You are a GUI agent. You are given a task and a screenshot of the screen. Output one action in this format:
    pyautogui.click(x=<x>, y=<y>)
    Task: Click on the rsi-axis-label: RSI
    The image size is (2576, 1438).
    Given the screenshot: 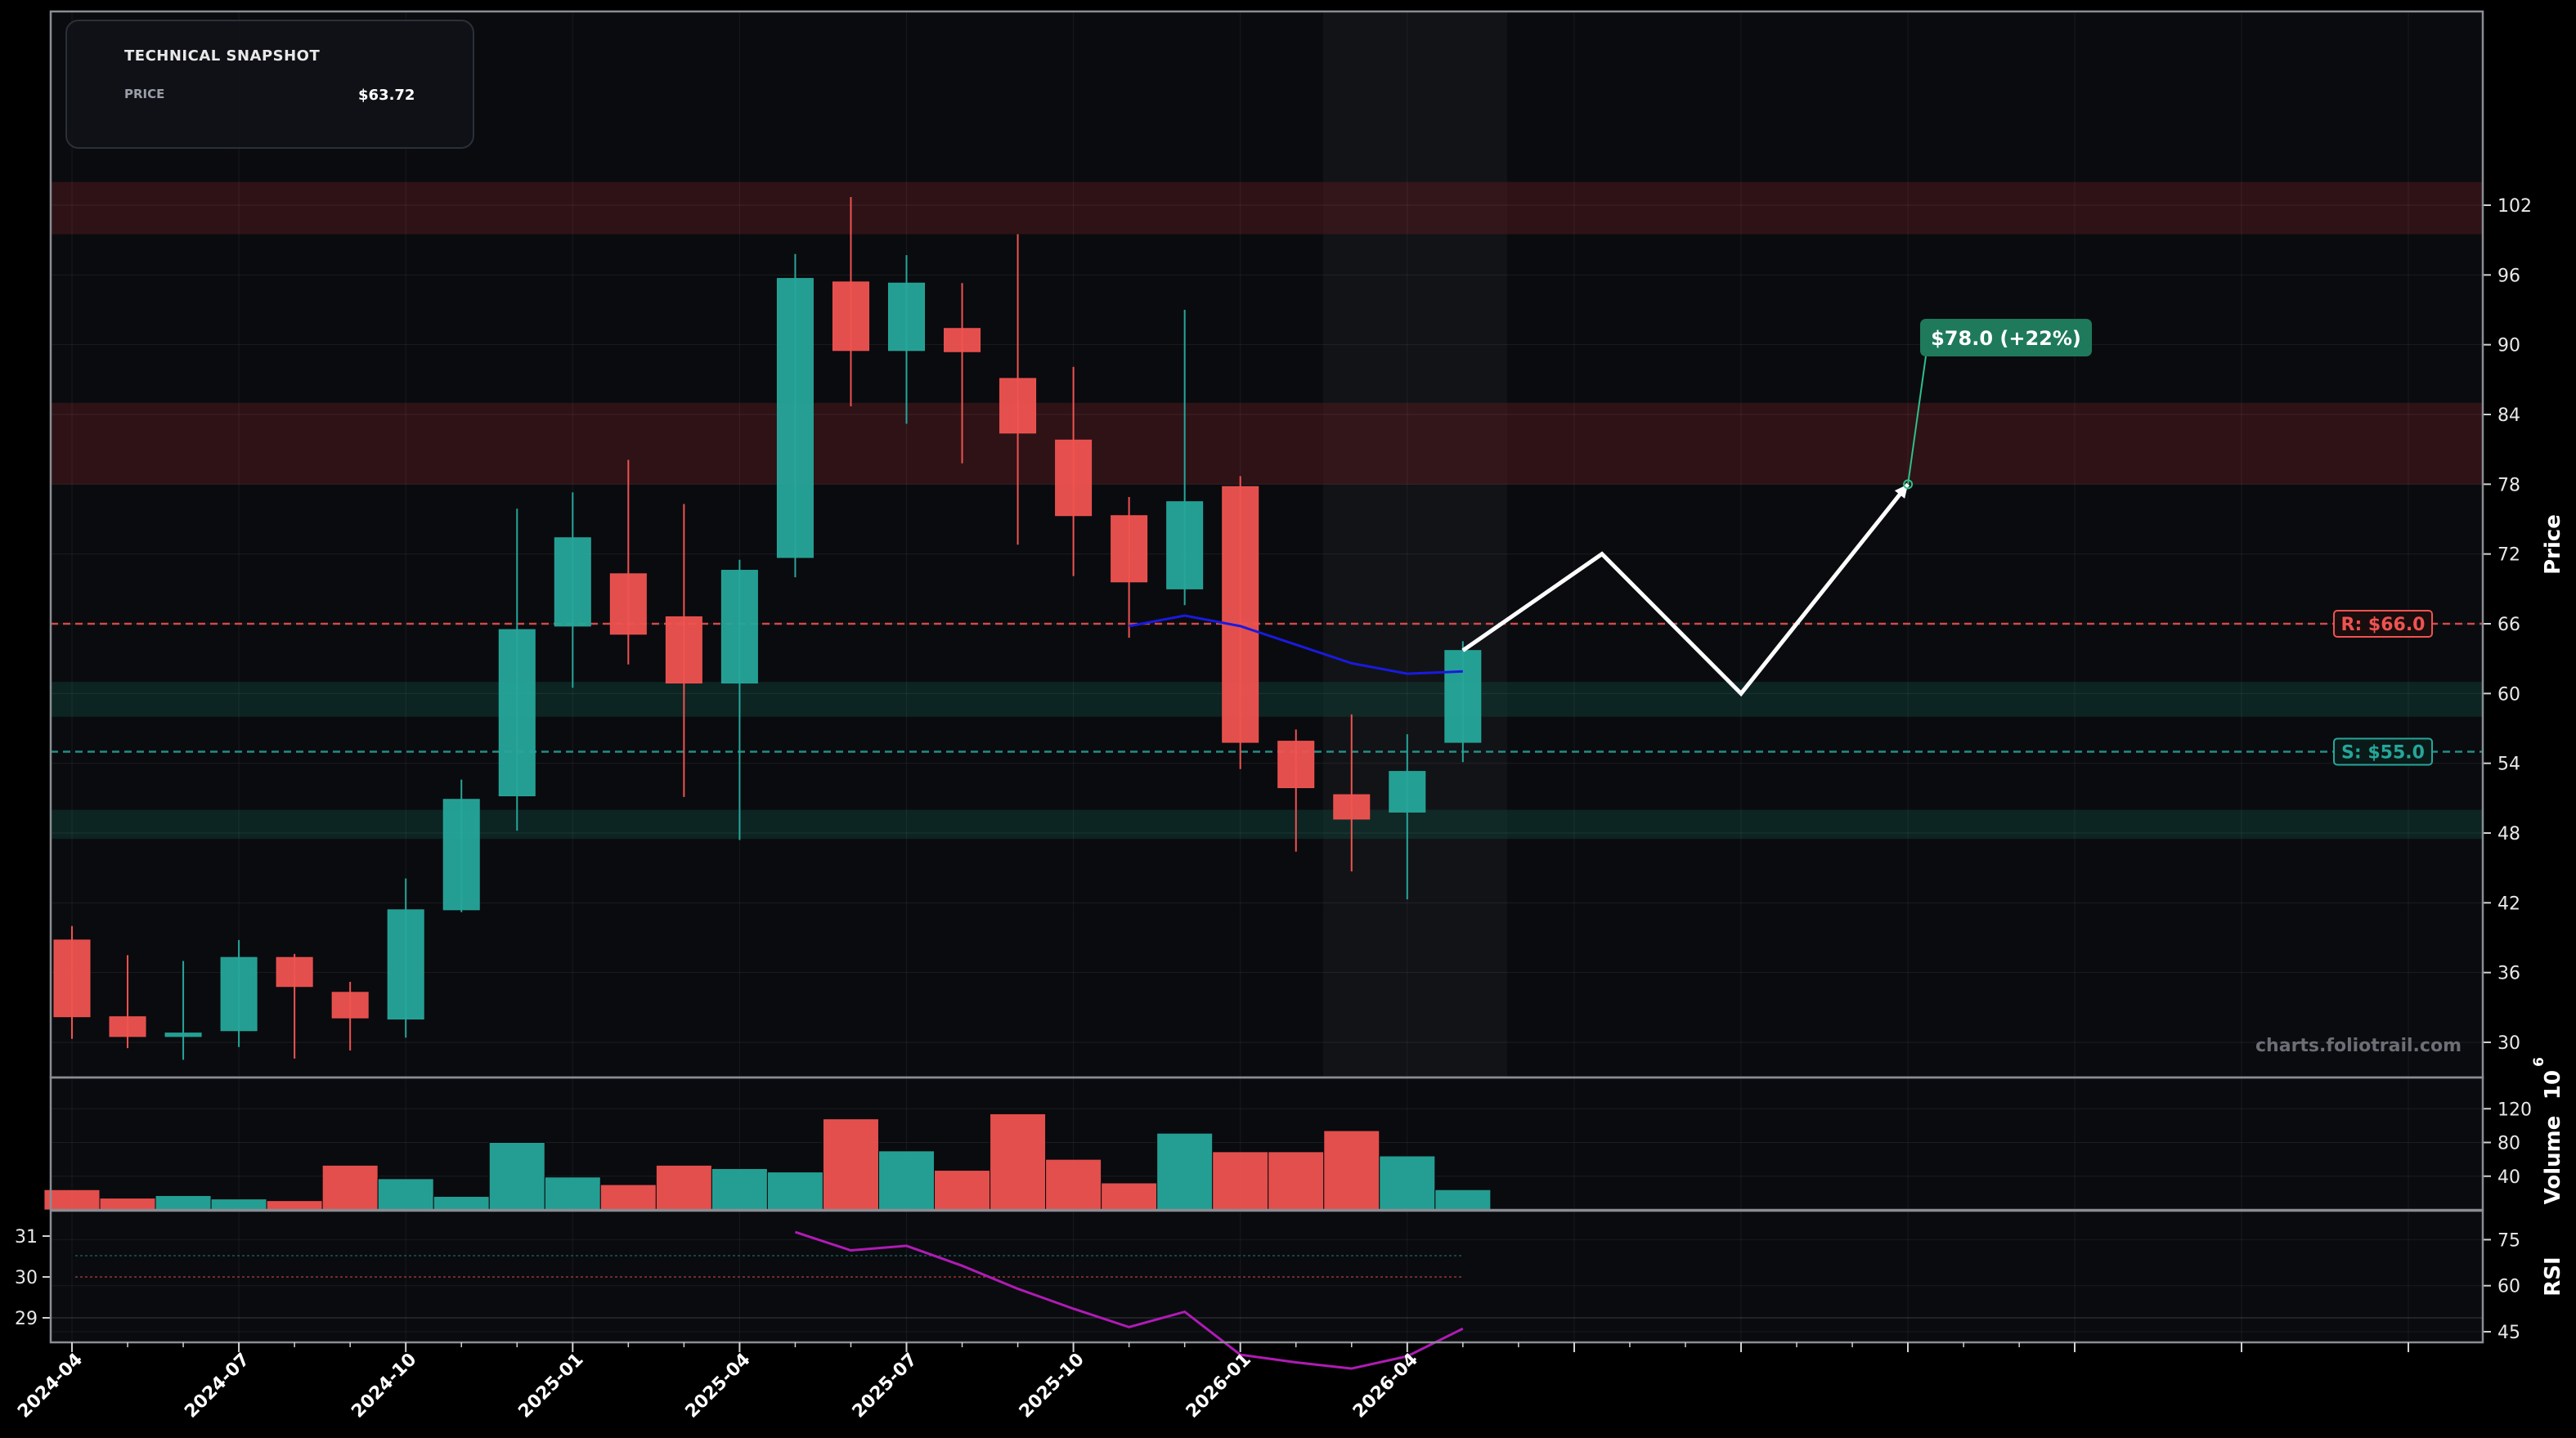 What is the action you would take?
    pyautogui.click(x=2553, y=1276)
    